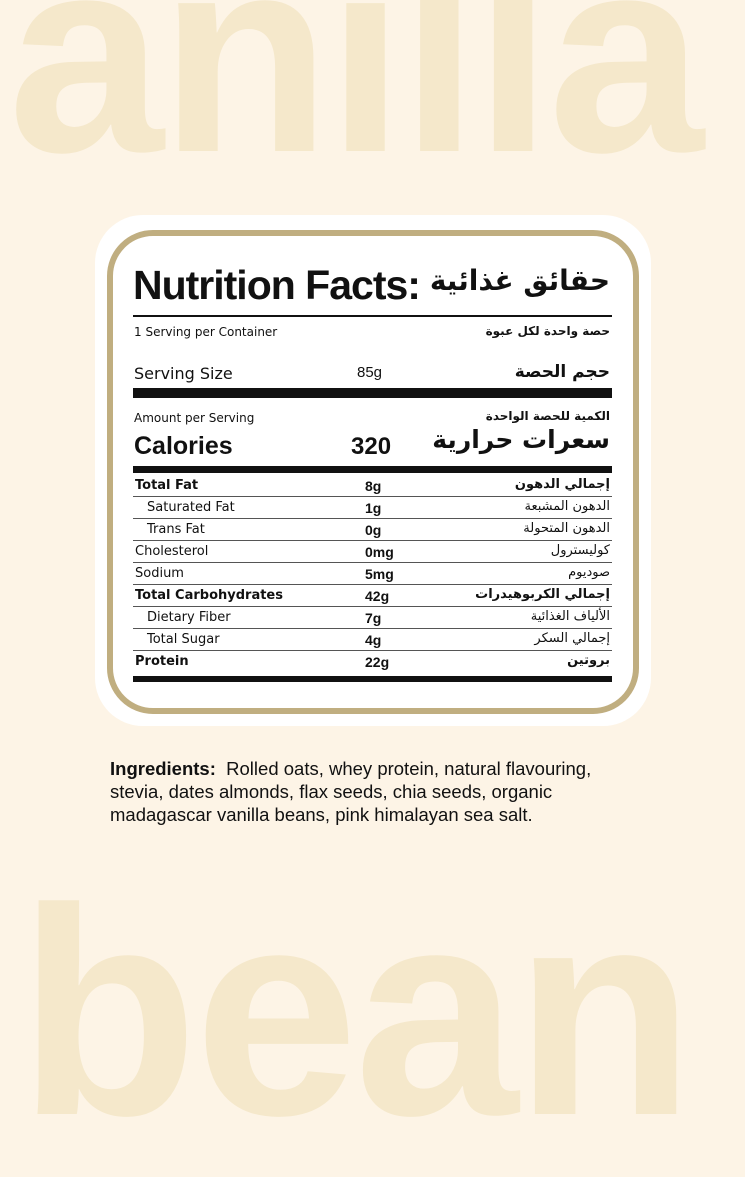  Describe the element at coordinates (194, 418) in the screenshot. I see `amount-per-serving: Amount per Serving` at that location.